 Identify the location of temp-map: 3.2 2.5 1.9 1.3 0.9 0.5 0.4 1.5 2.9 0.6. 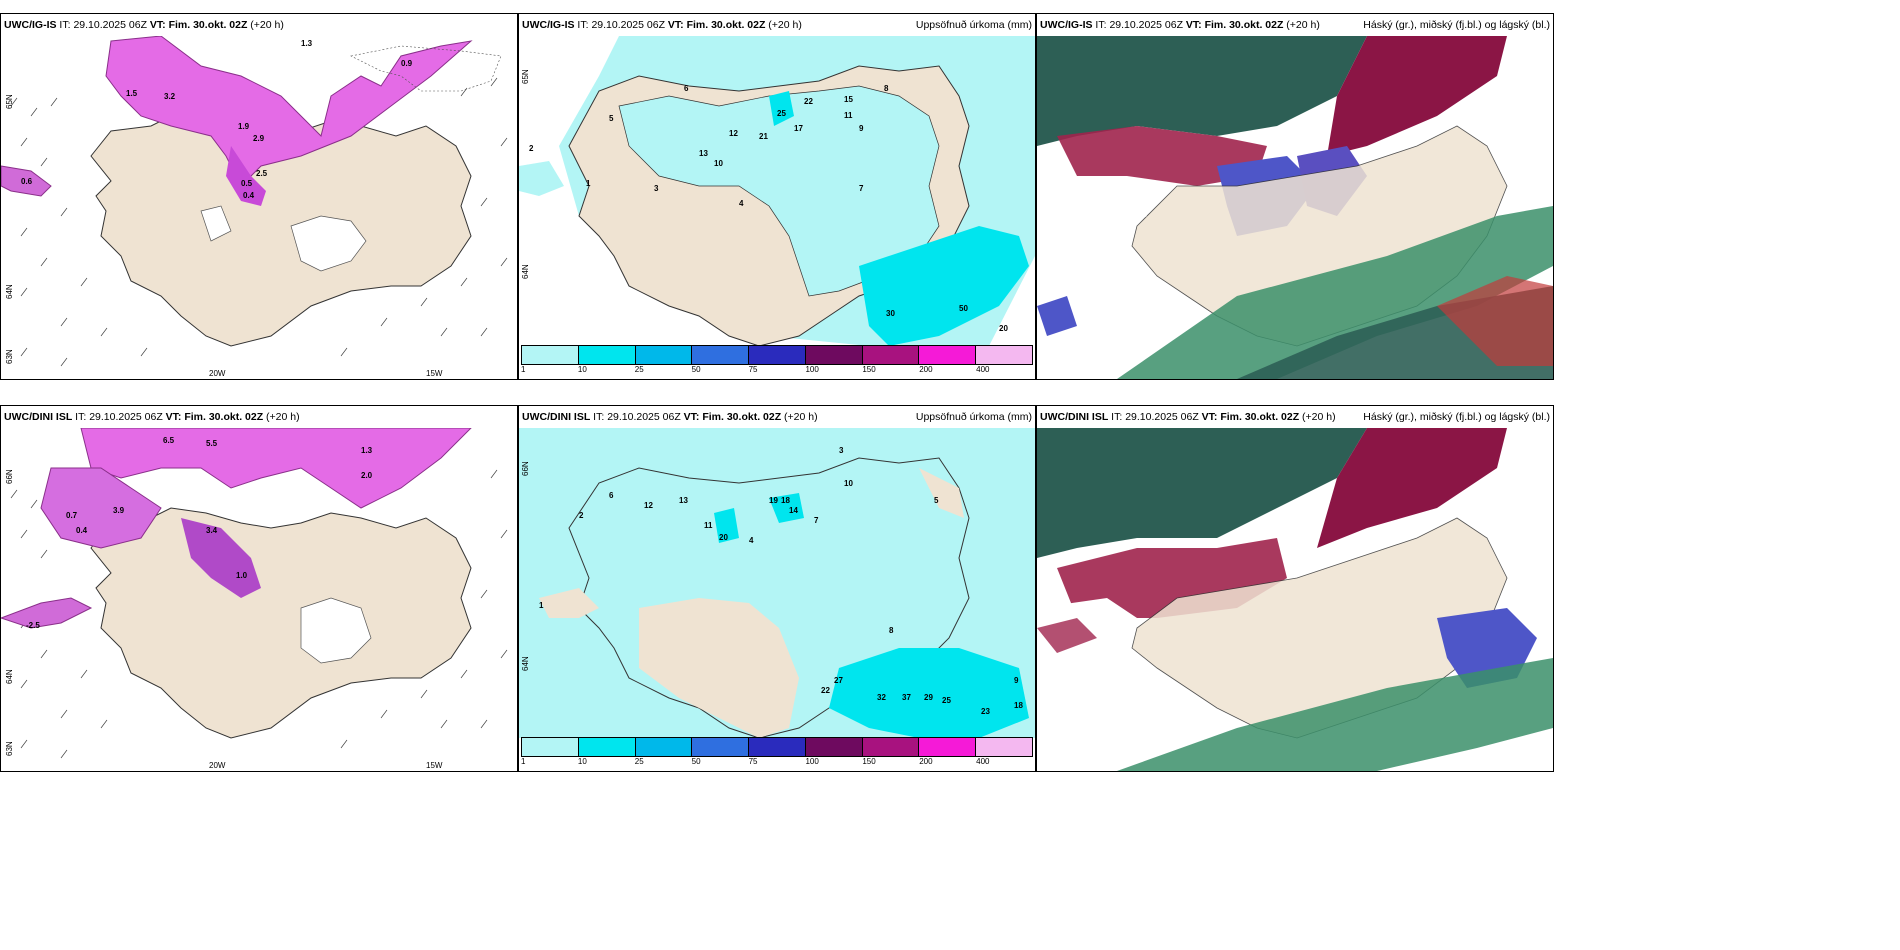
(254, 201).